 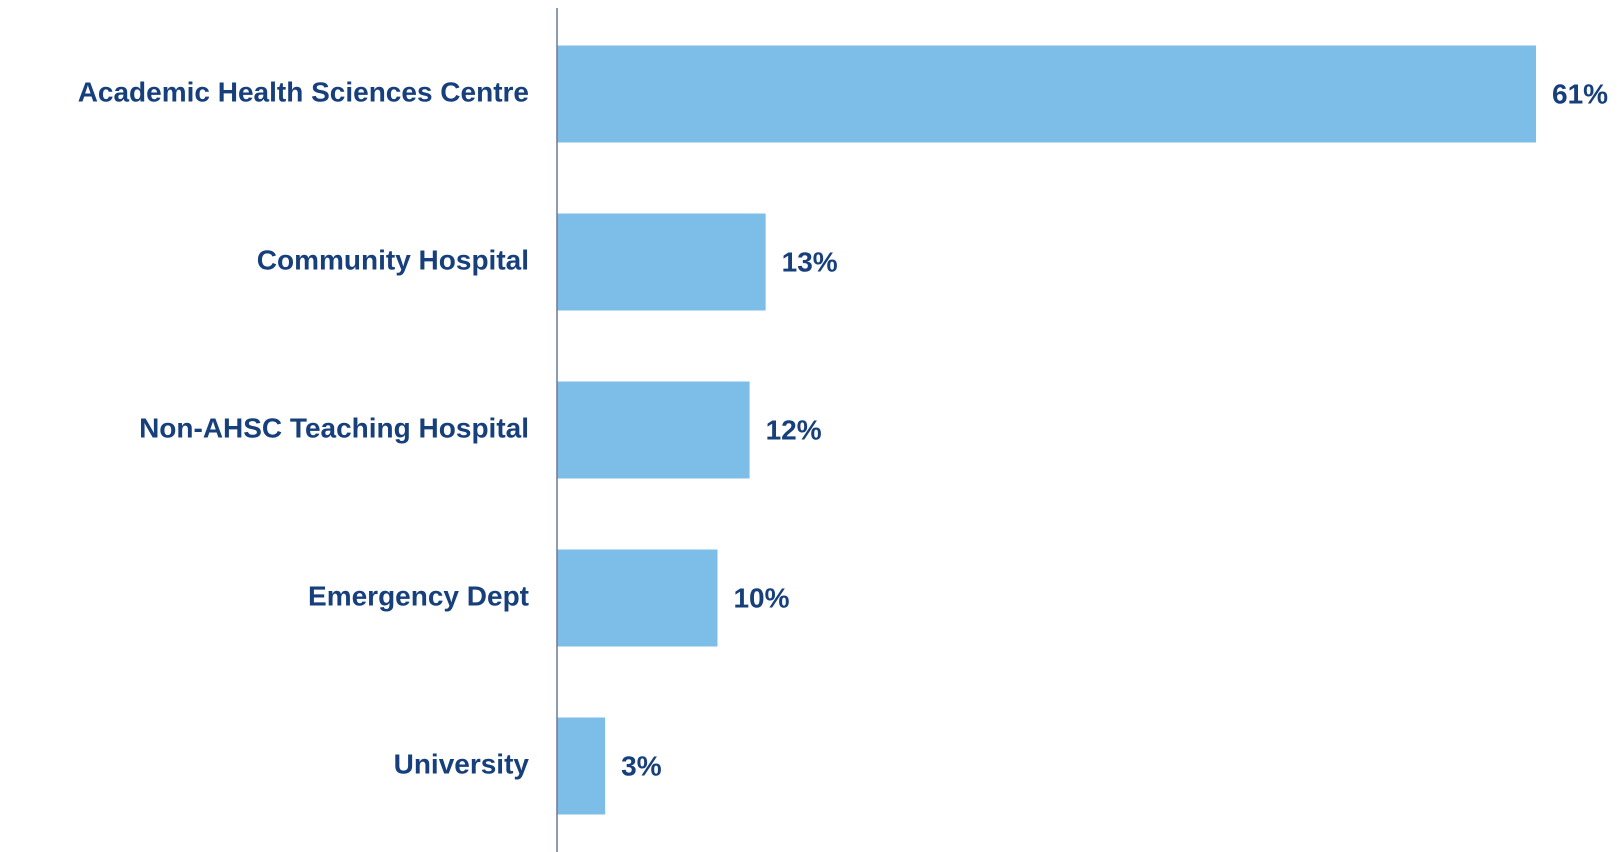 I want to click on category-label: Non-AHSC Teaching Hospital, so click(x=334, y=427).